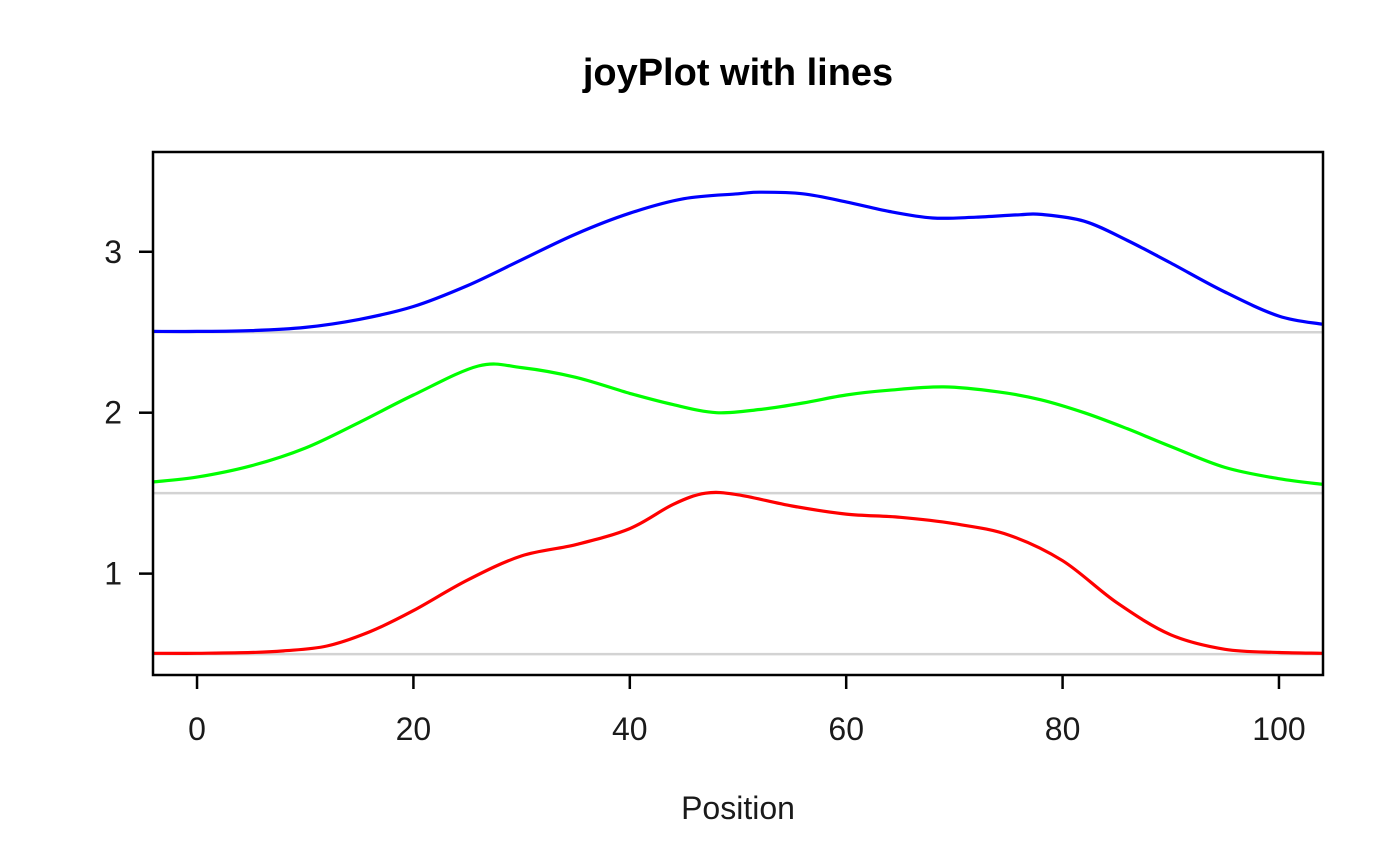  I want to click on y-tick-label: 2, so click(113, 413).